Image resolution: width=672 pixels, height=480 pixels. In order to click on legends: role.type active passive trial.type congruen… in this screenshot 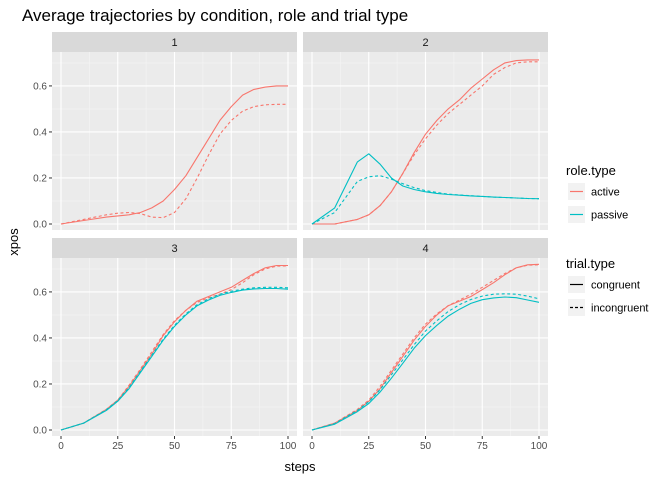, I will do `click(607, 239)`.